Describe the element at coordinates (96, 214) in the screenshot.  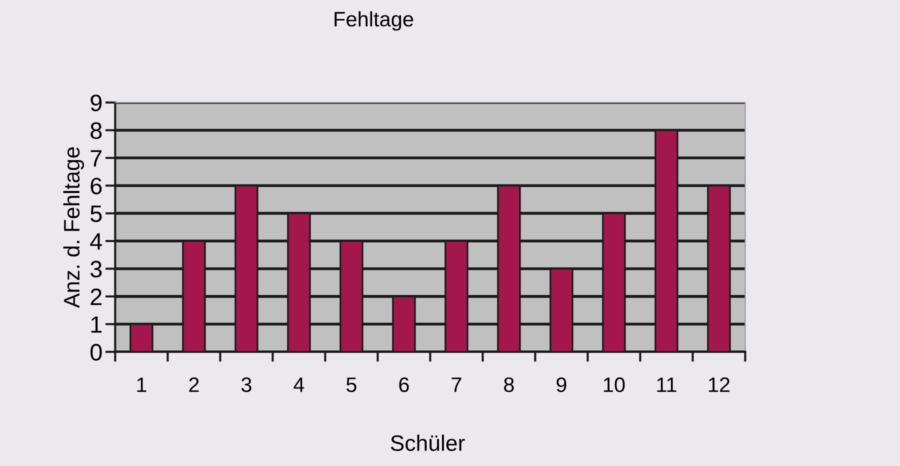
I see `y-tick-label: 5` at that location.